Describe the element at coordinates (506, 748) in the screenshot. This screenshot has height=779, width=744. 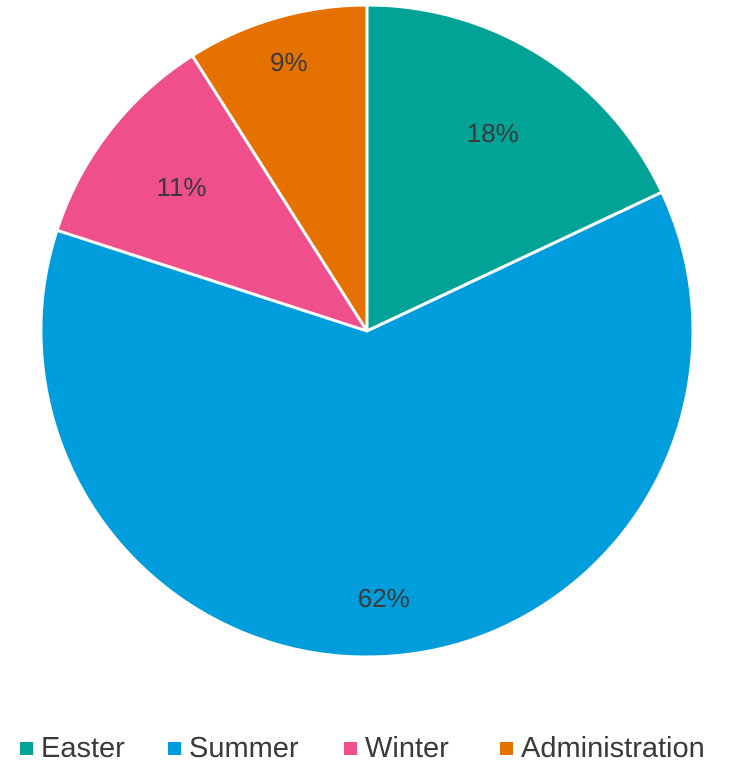
I see `legend-swatch-administration` at that location.